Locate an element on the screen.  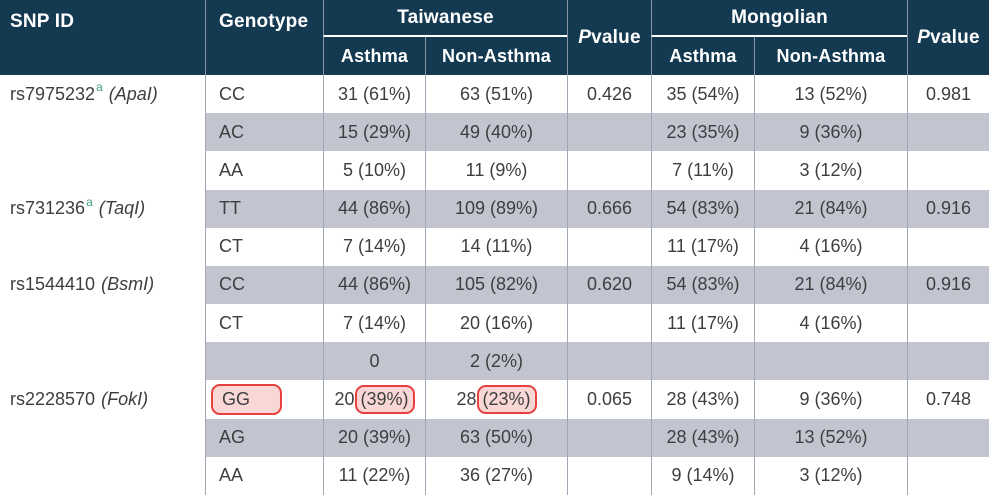
mongolian-asthma-cell is located at coordinates (702, 361).